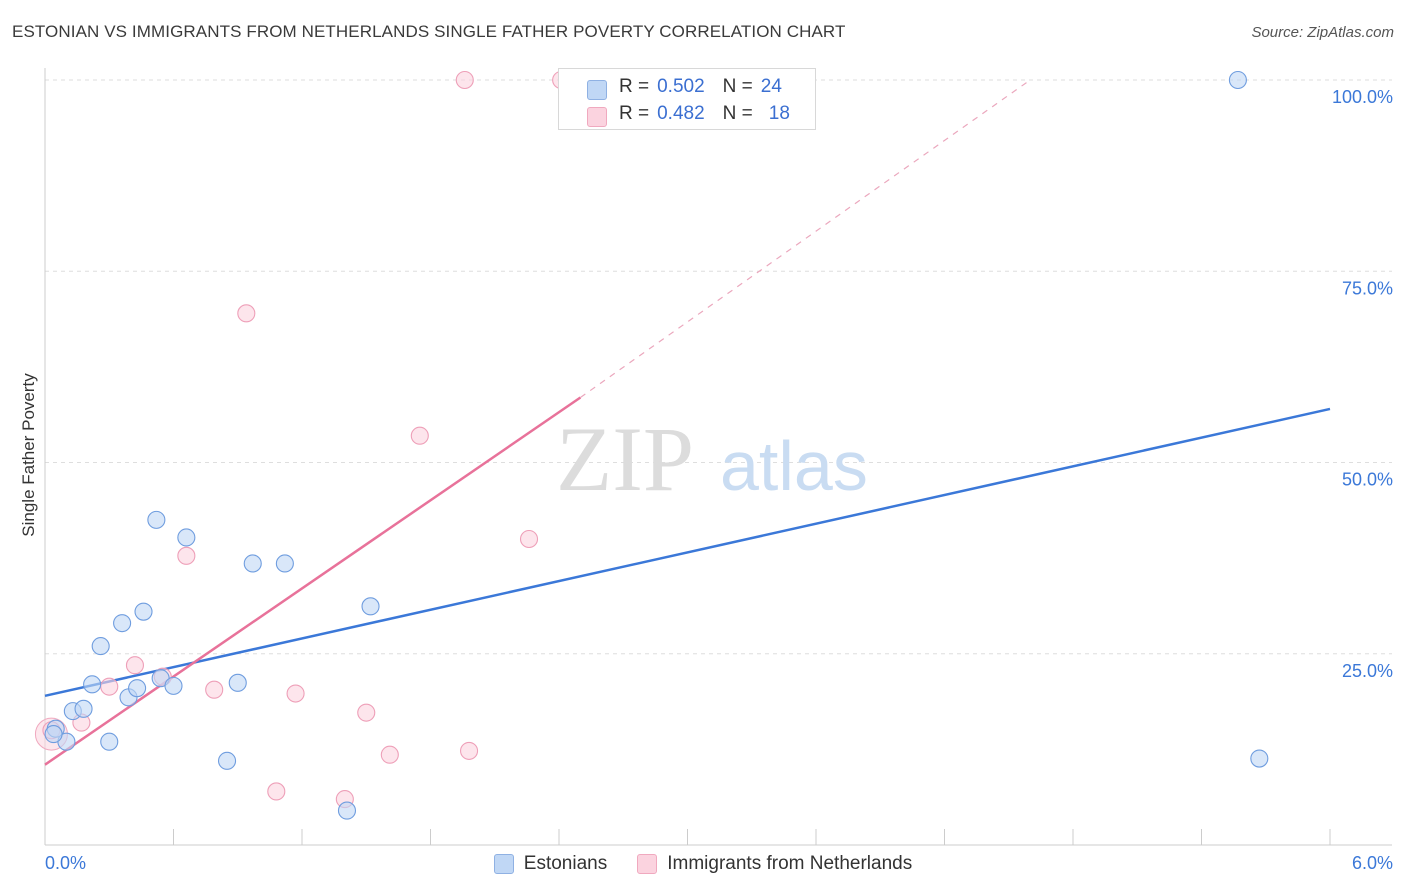 This screenshot has height=892, width=1406. I want to click on watermark-zip: ZIP, so click(625, 459).